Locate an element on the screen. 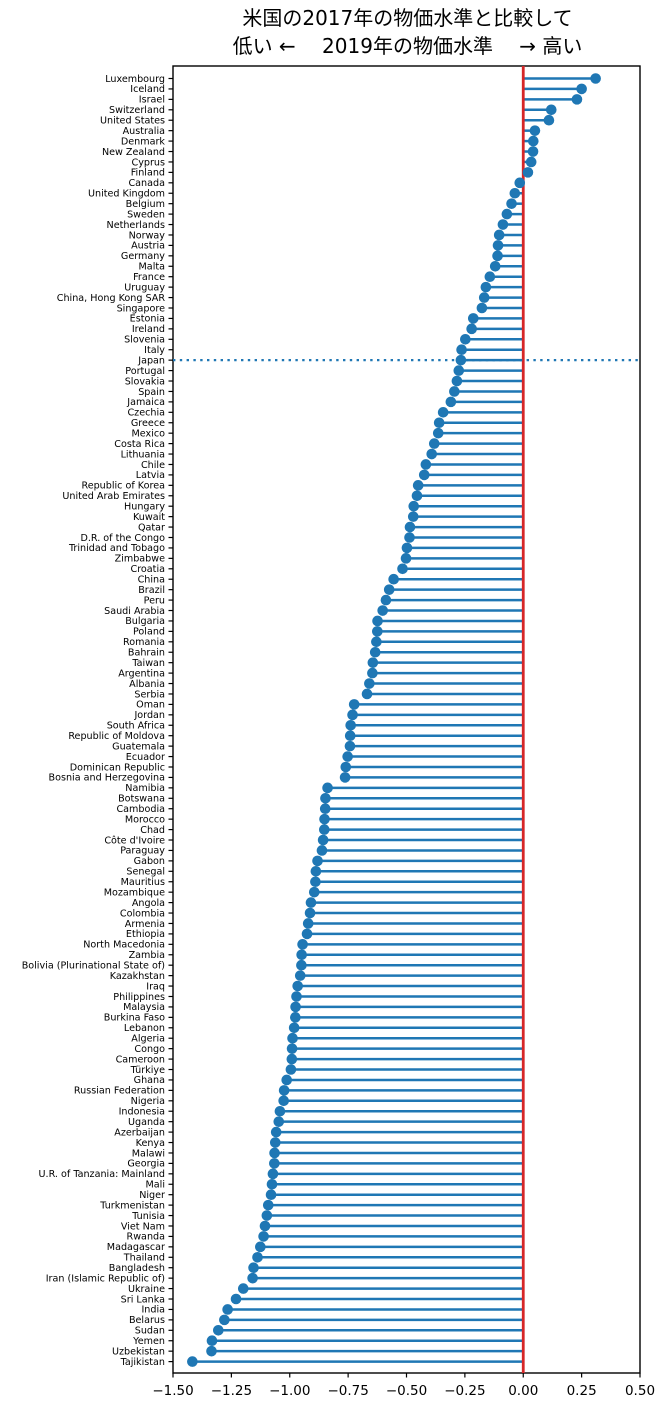 The height and width of the screenshot is (1408, 663). country-label: North Macedonia is located at coordinates (124, 945).